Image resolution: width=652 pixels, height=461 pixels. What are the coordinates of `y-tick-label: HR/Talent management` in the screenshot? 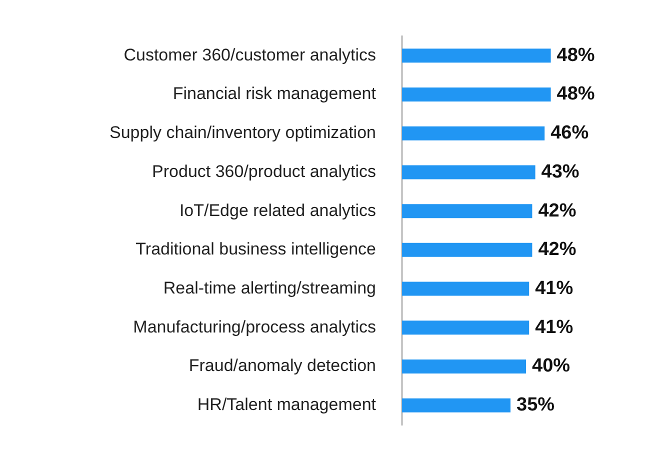 It's located at (286, 404).